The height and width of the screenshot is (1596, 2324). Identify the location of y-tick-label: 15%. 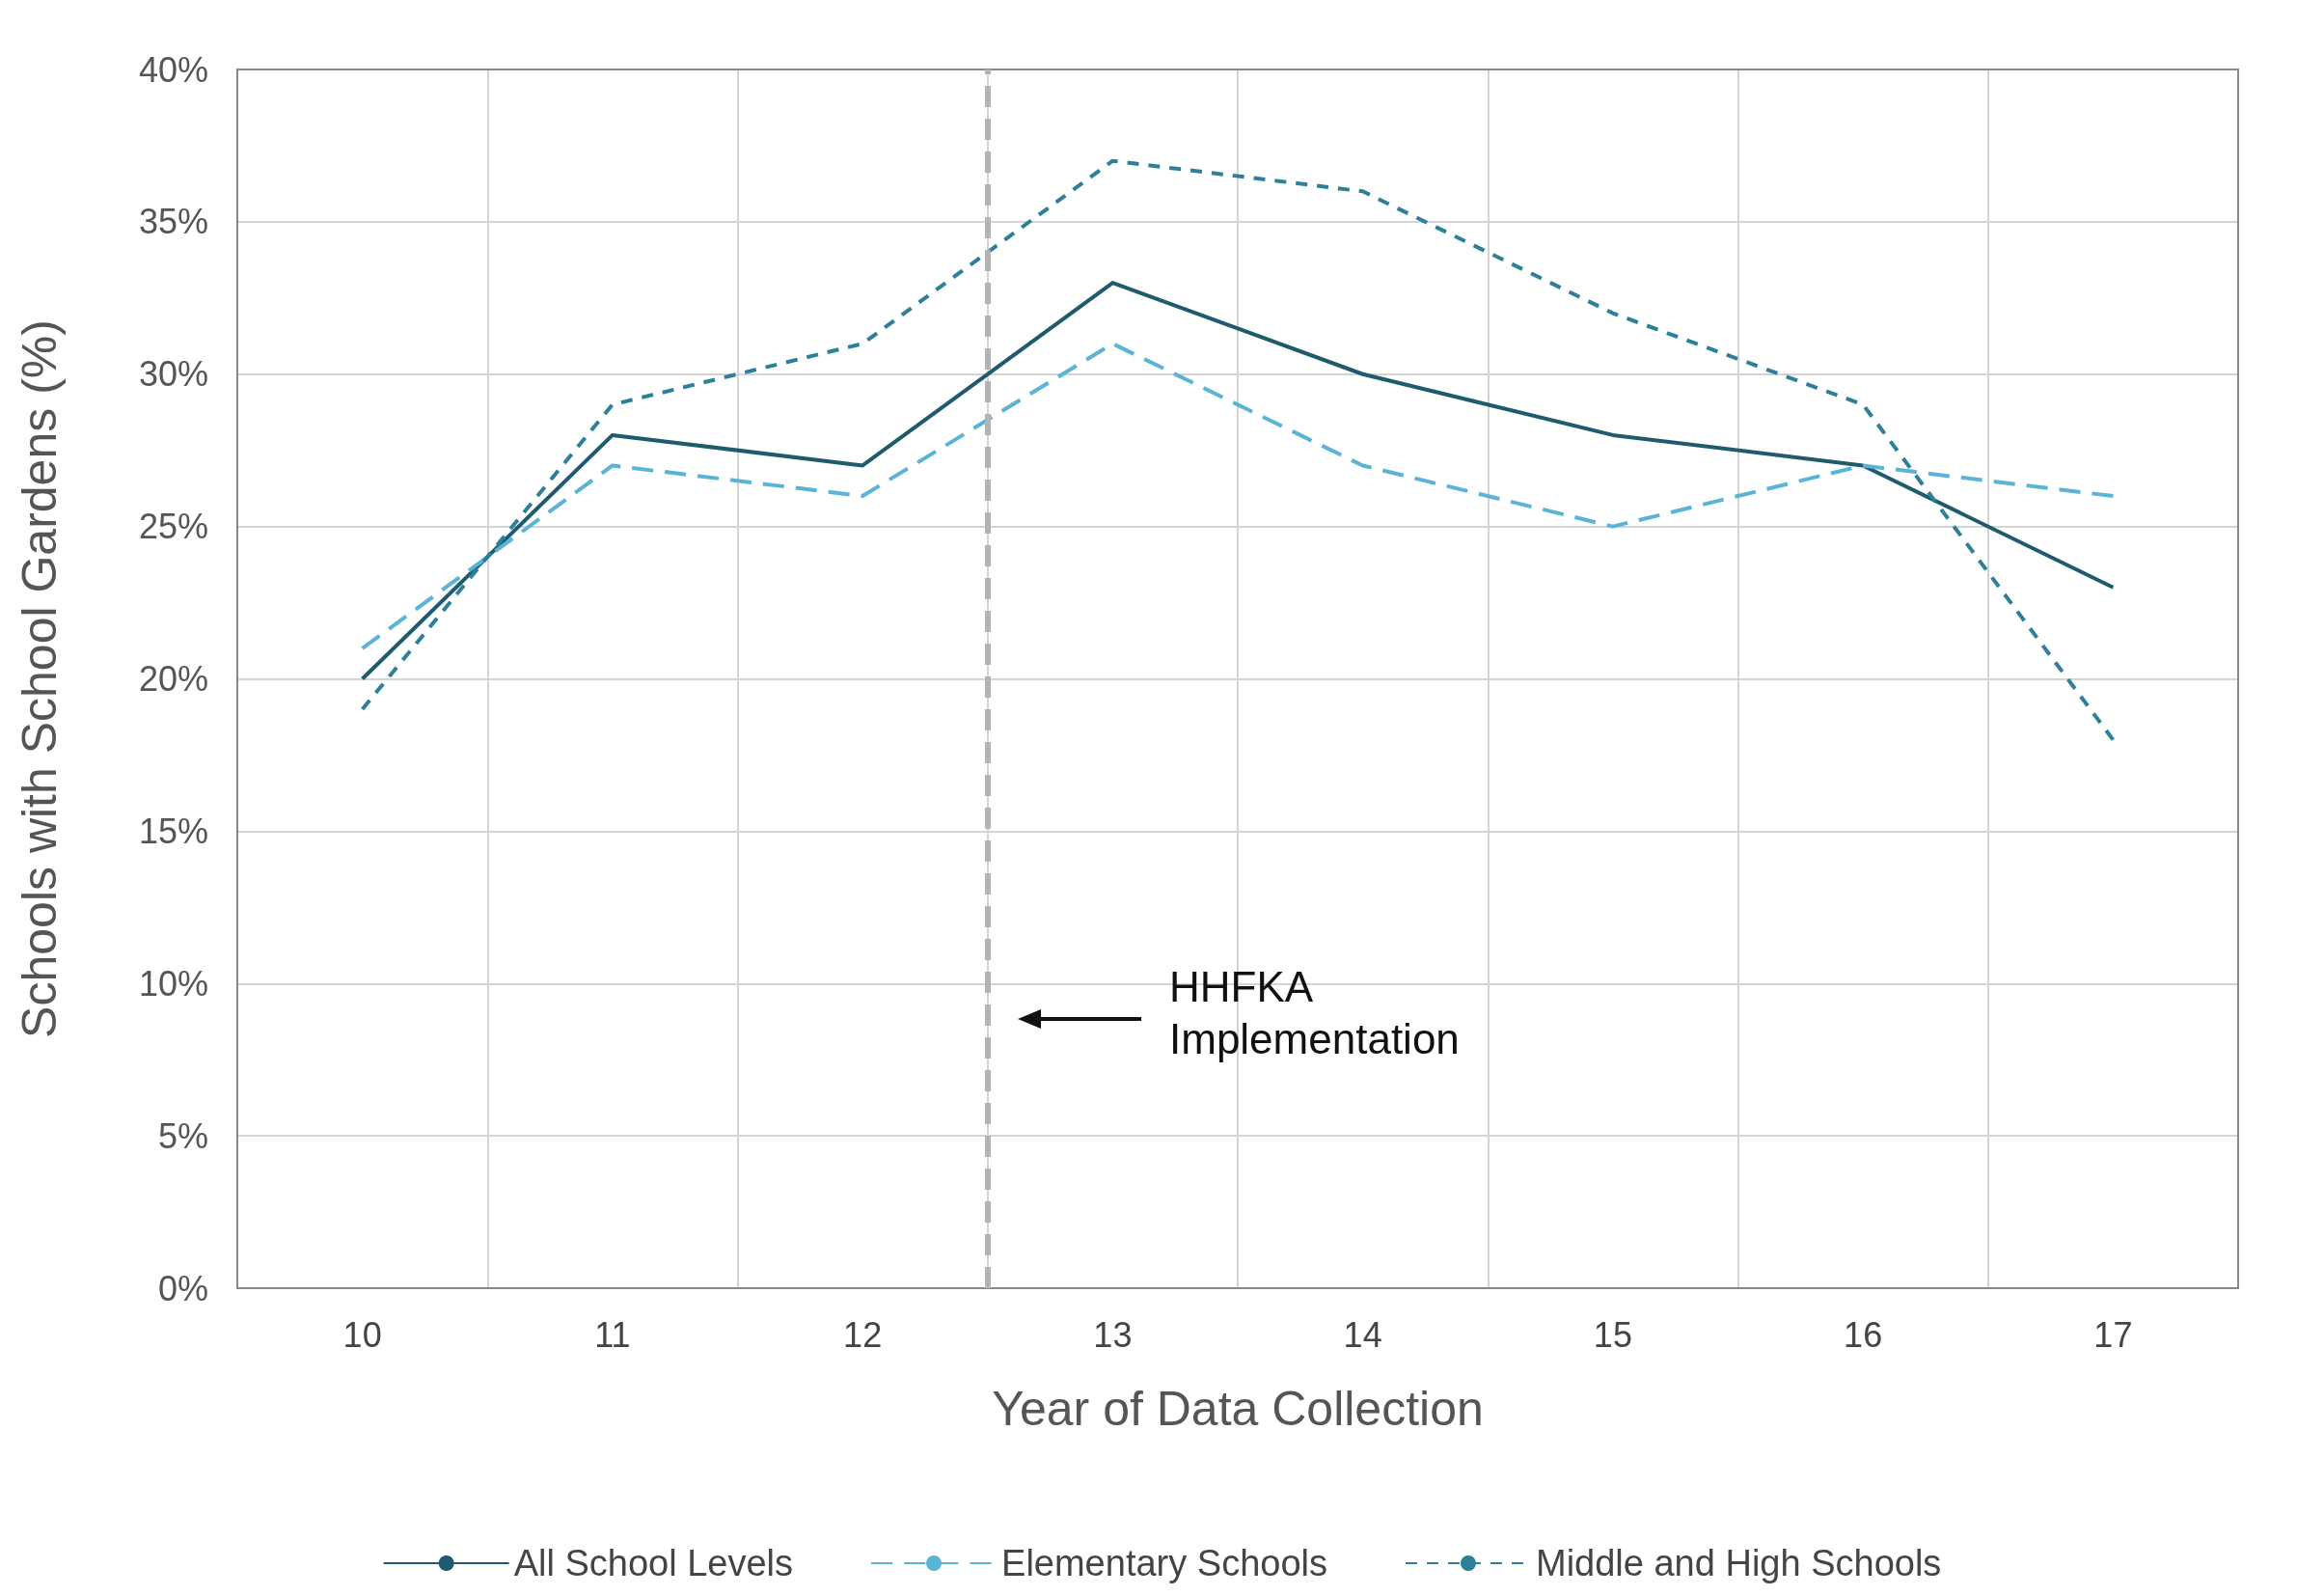
(173, 831).